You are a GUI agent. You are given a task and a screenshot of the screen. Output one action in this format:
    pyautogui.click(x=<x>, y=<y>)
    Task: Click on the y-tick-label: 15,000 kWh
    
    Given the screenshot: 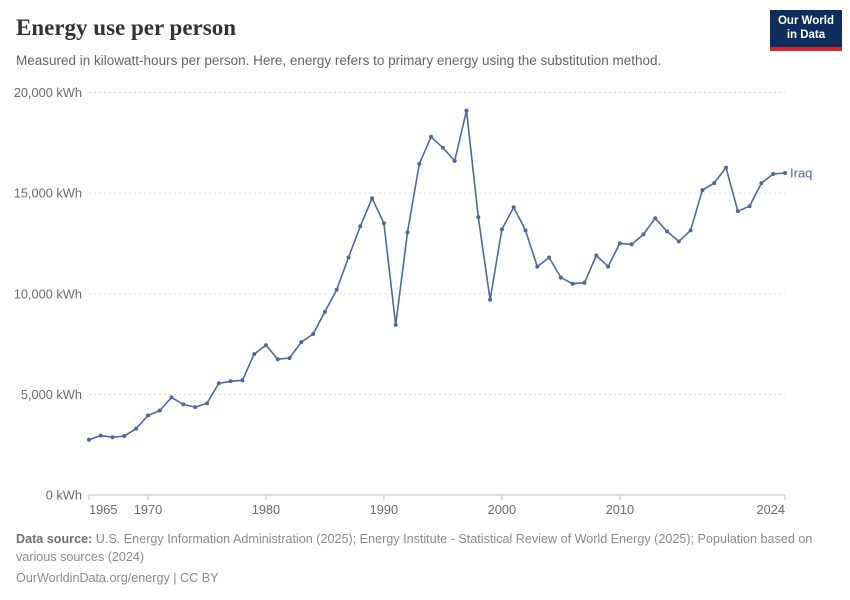 What is the action you would take?
    pyautogui.click(x=48, y=193)
    